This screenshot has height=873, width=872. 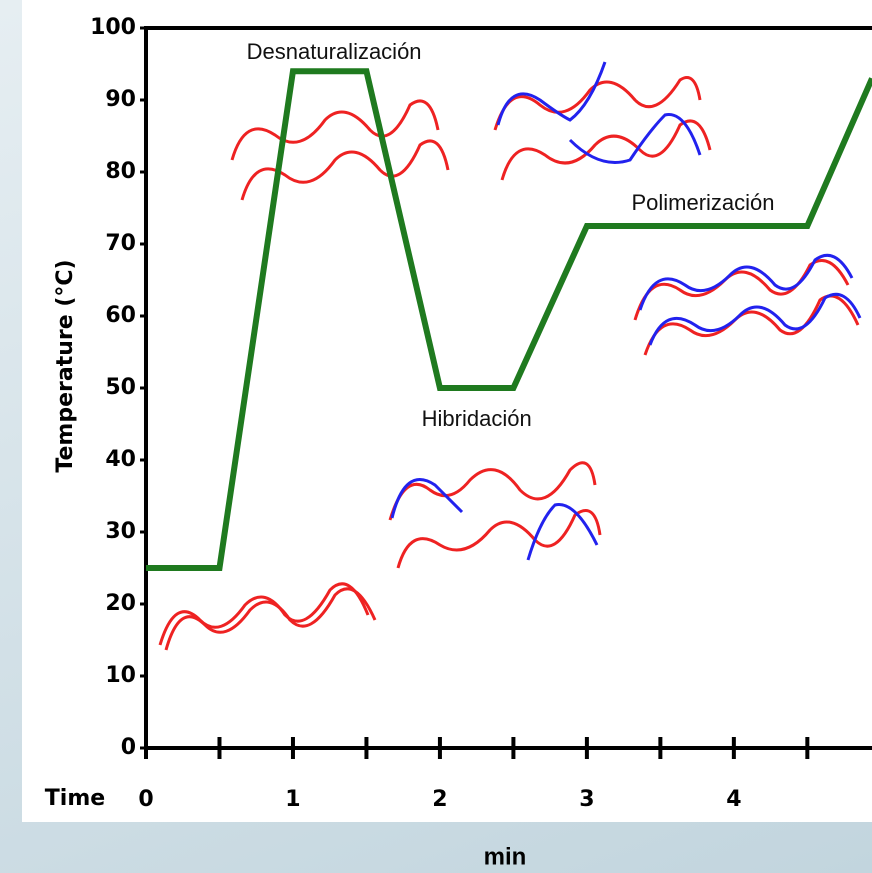 I want to click on y-tick-label: 80, so click(x=120, y=171).